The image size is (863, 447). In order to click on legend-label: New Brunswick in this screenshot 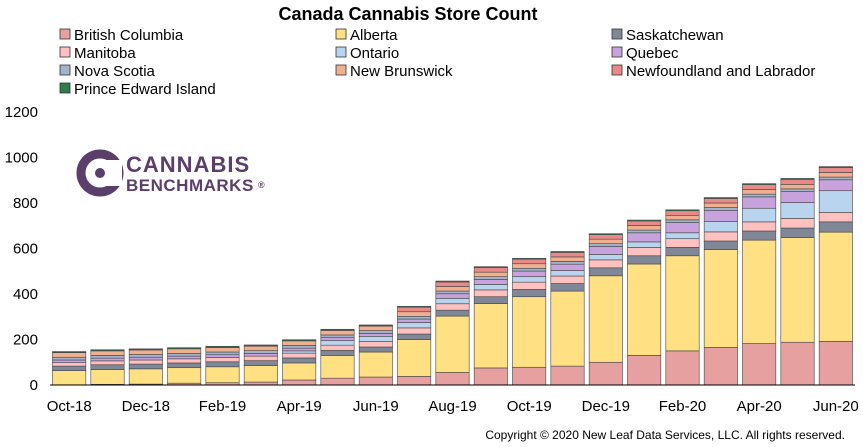, I will do `click(401, 71)`.